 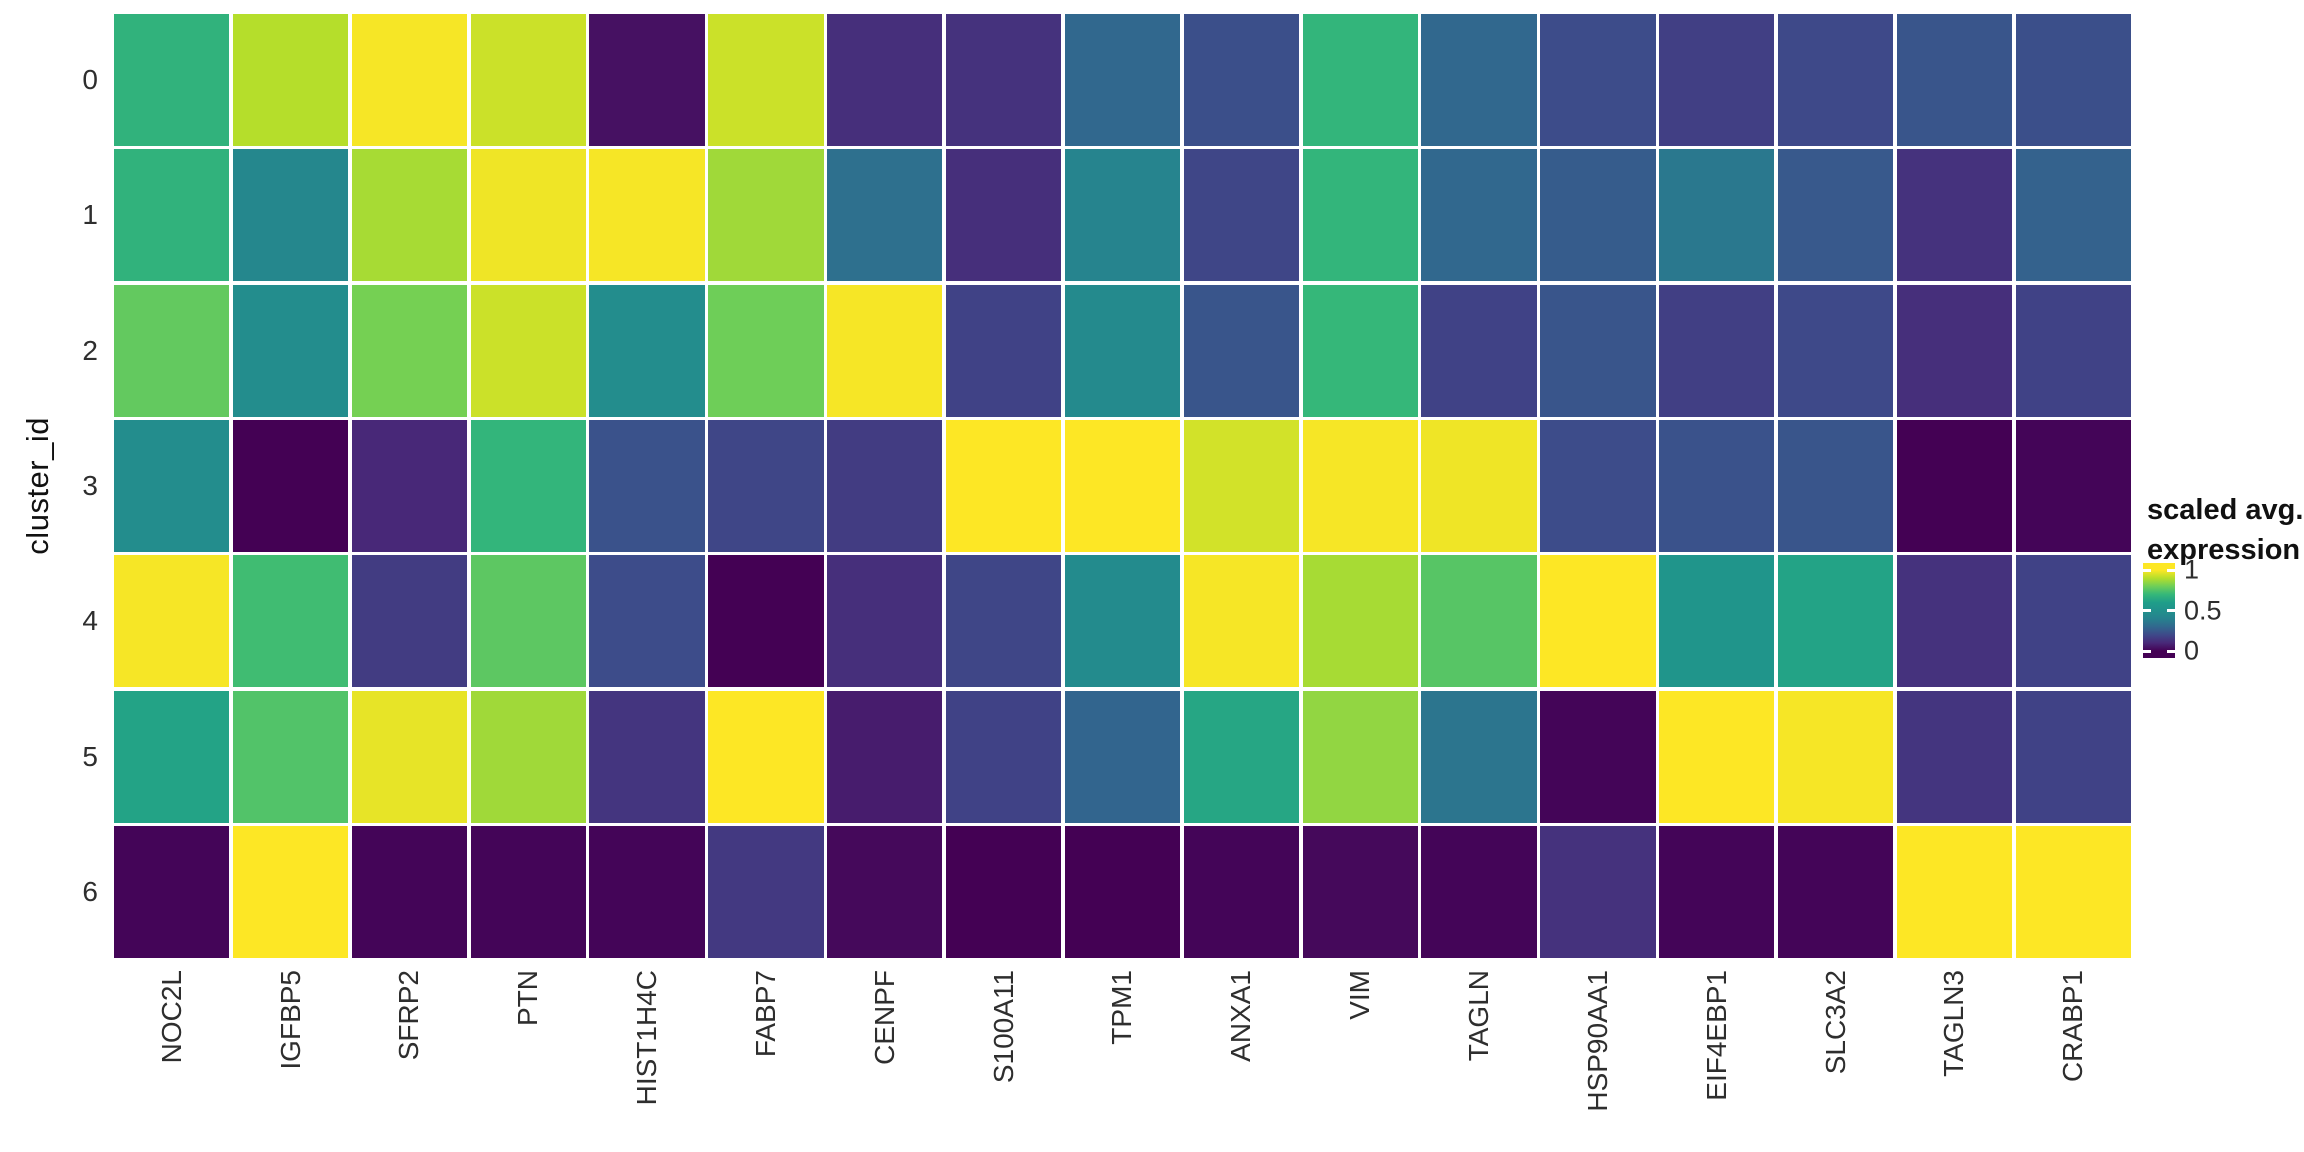 What do you see at coordinates (528, 1061) in the screenshot?
I see `x-axis-tick-label: PTN` at bounding box center [528, 1061].